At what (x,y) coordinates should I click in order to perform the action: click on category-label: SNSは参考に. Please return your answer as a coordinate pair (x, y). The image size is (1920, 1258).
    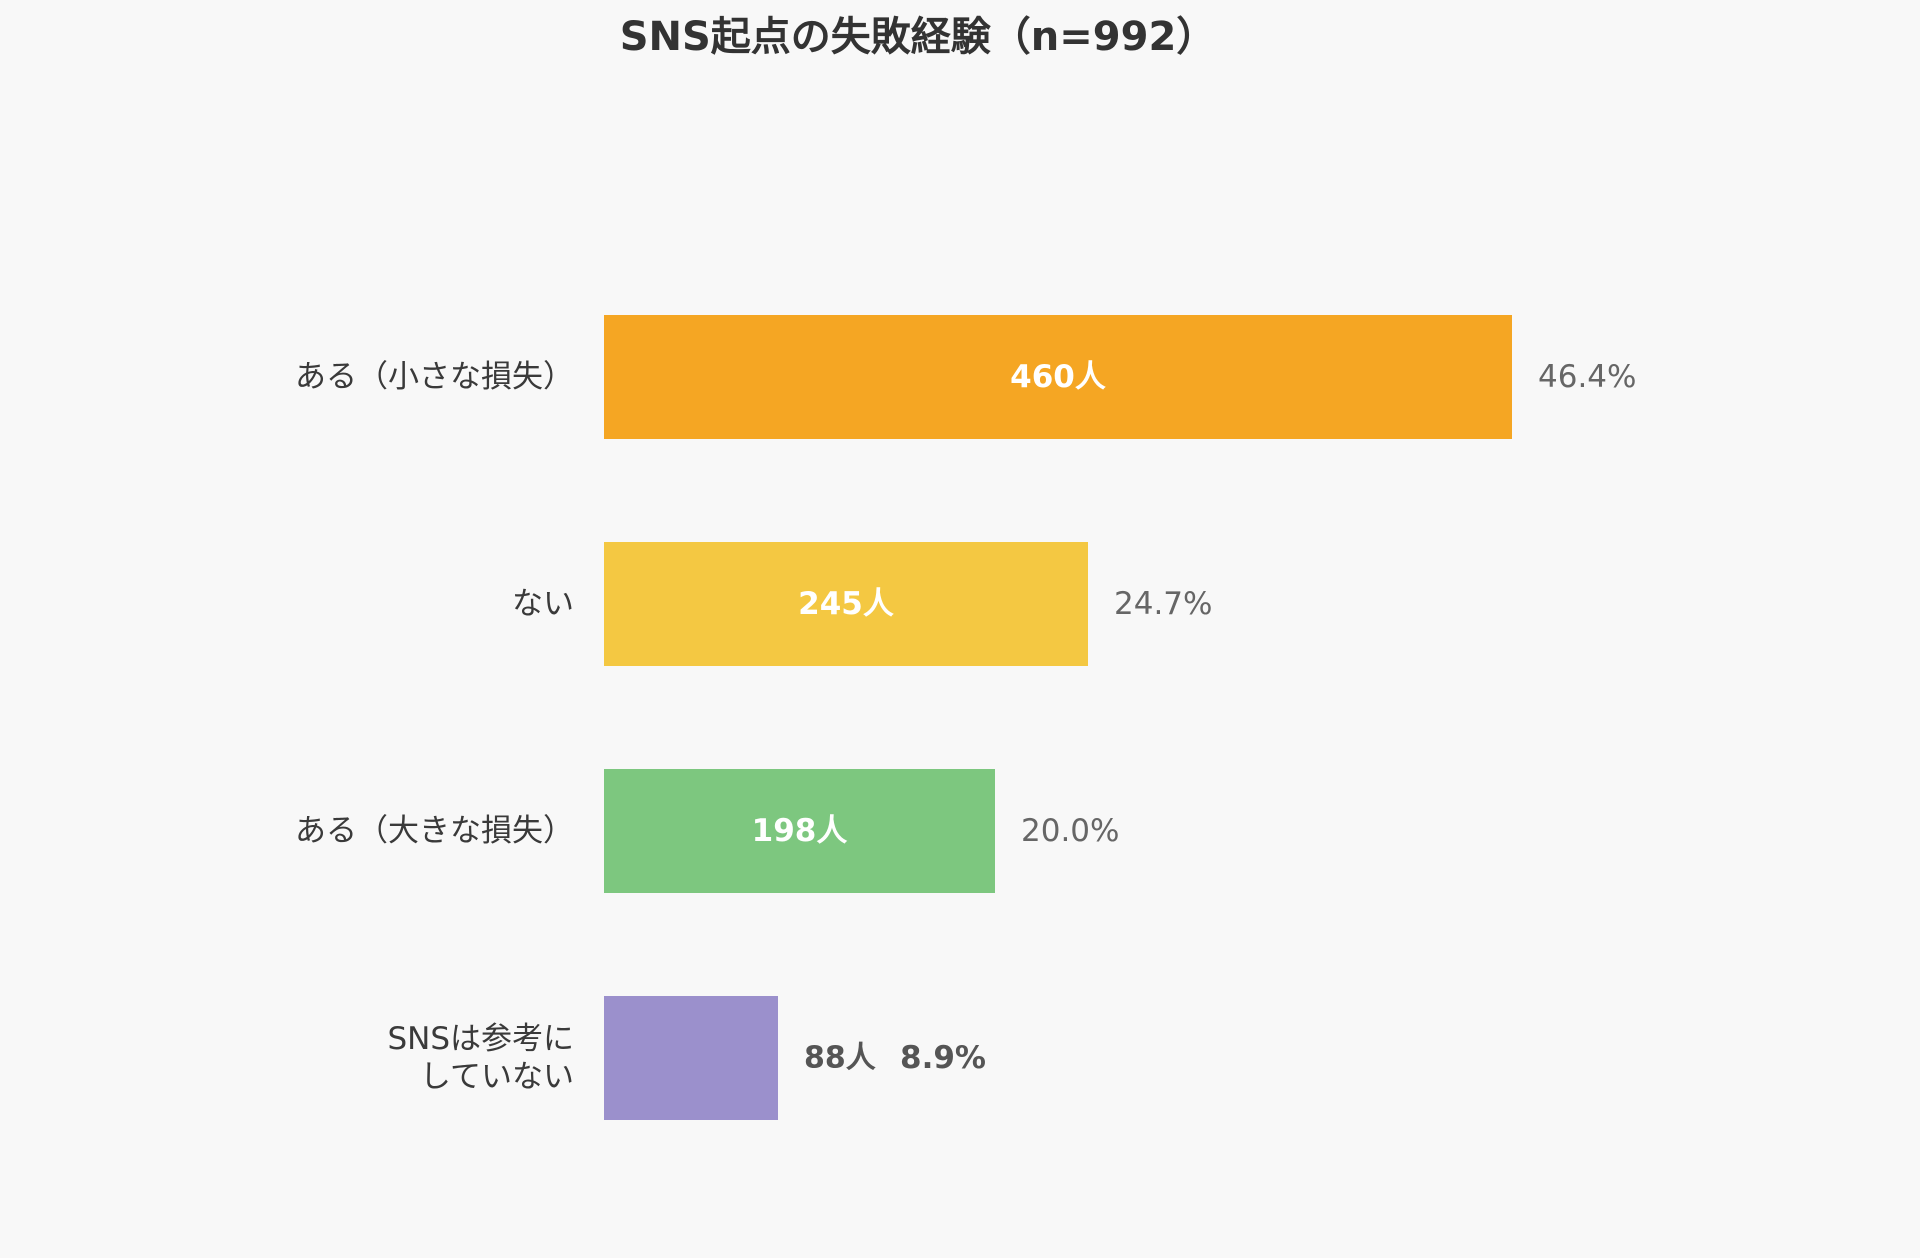
    Looking at the image, I should click on (480, 1039).